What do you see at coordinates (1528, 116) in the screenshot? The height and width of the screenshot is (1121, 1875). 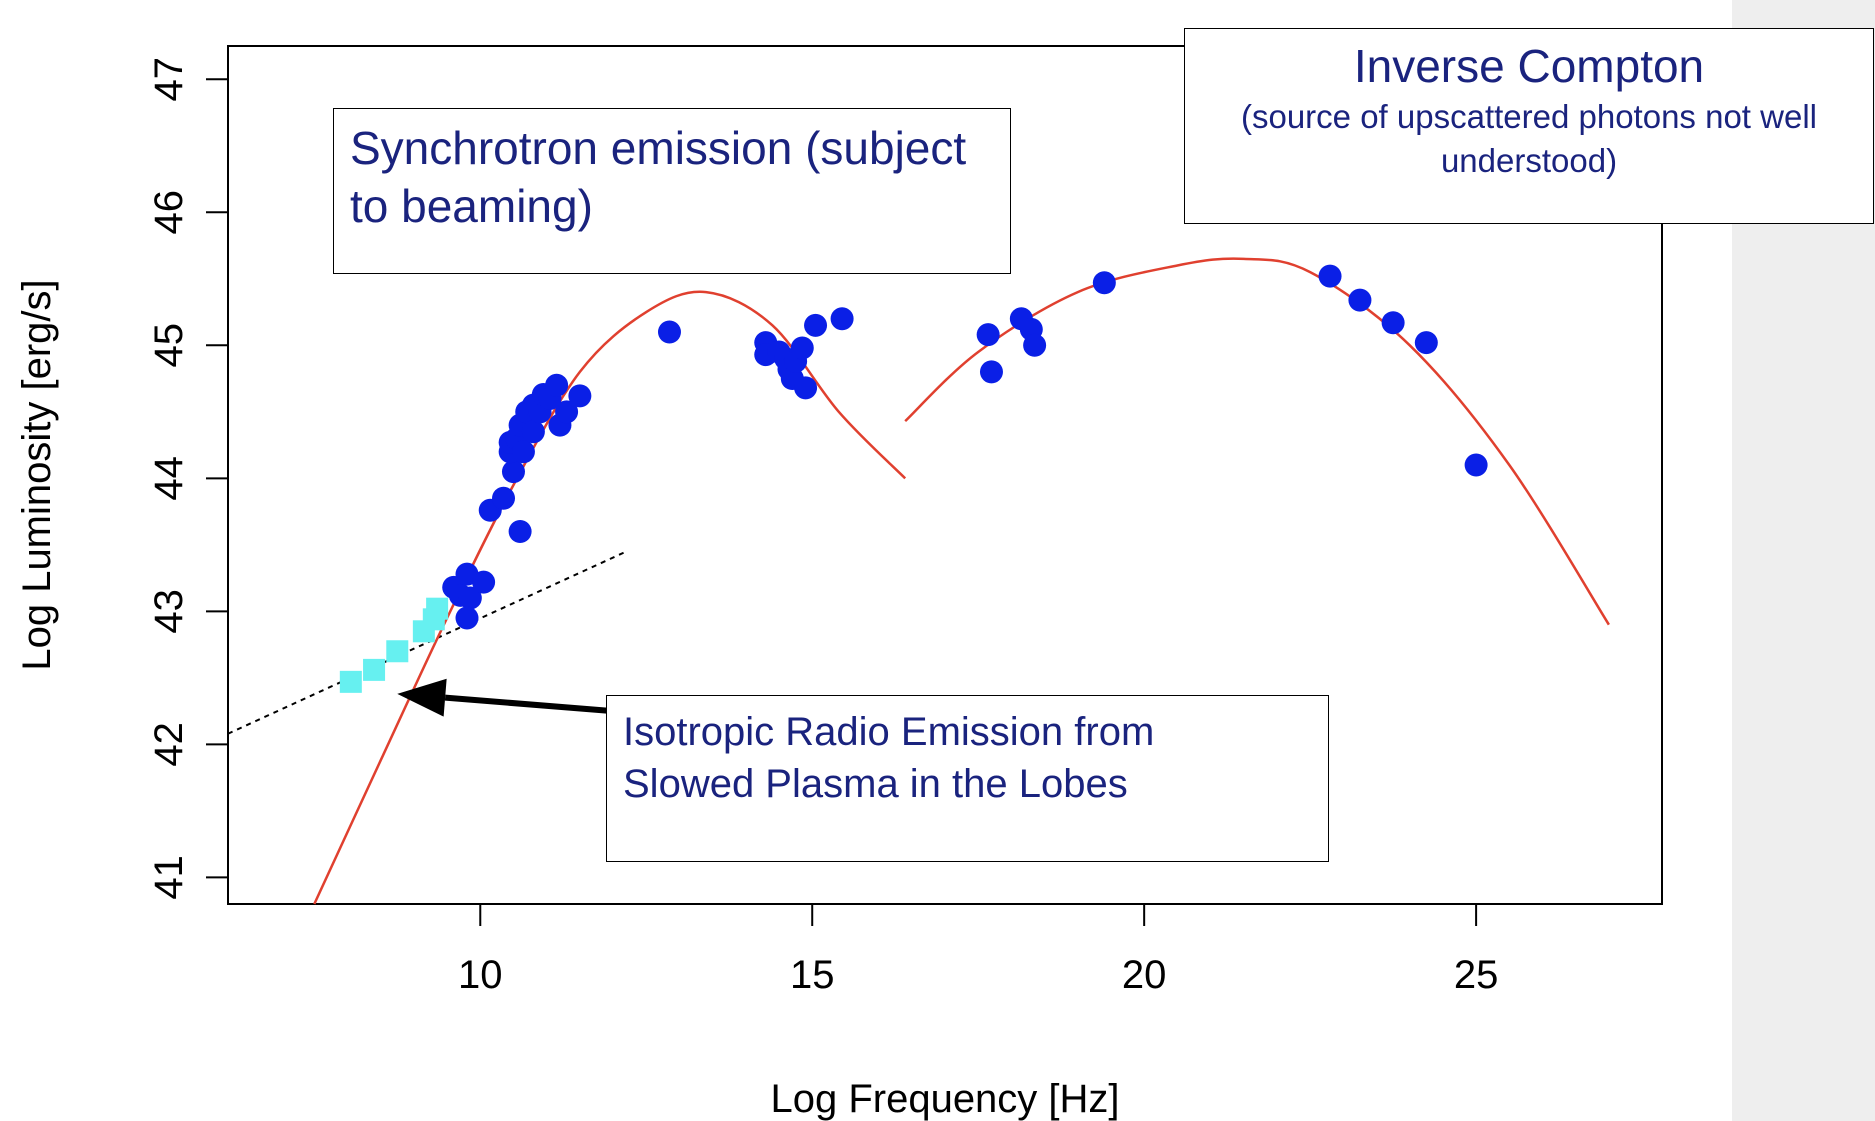 I see `inverse-compton-note-line-1: (source of upscattered photons not well` at bounding box center [1528, 116].